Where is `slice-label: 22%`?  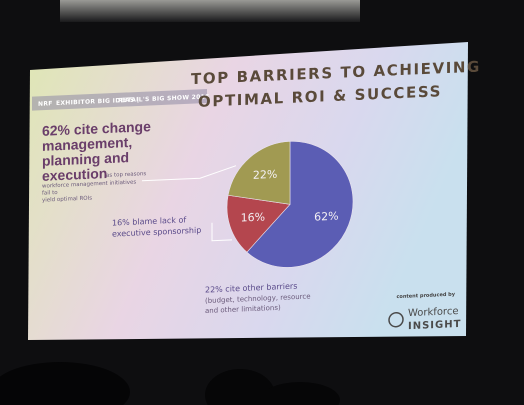 slice-label: 22% is located at coordinates (265, 175).